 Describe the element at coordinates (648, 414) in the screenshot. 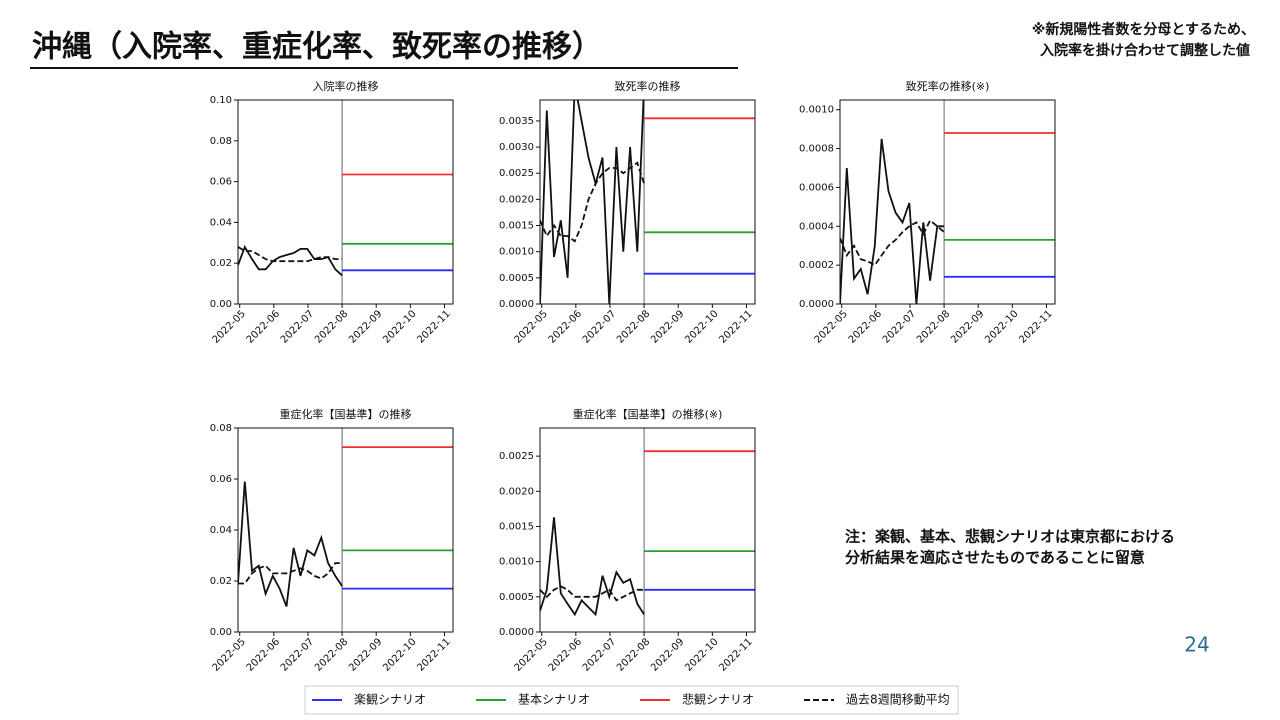

I see `chart-title: 重症化率【国基準】の推移(※)` at that location.